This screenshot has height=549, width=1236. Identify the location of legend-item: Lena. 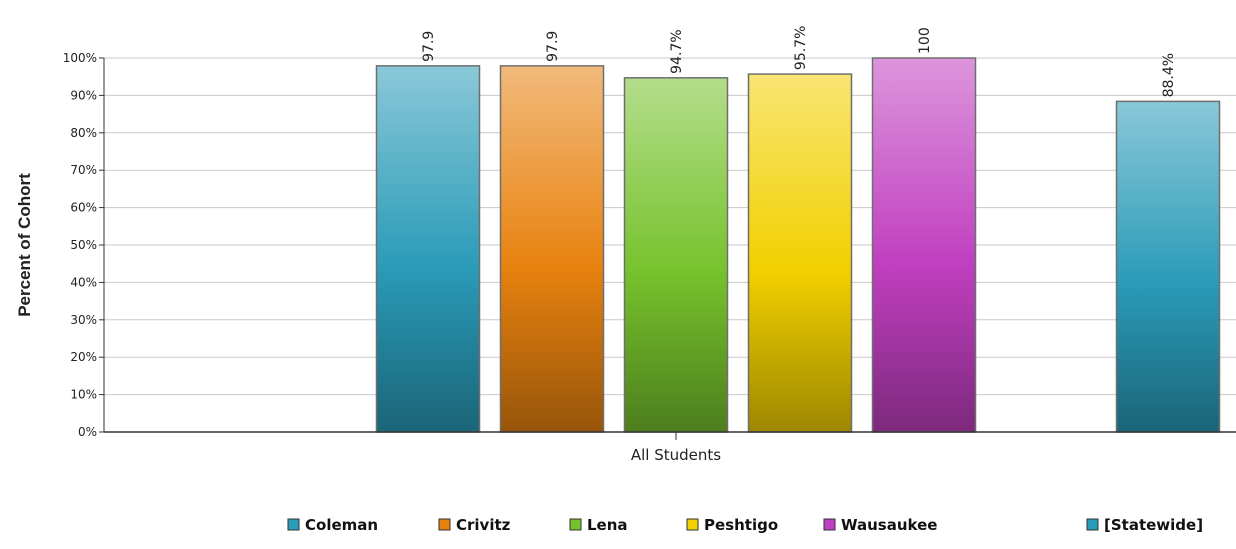
(598, 525).